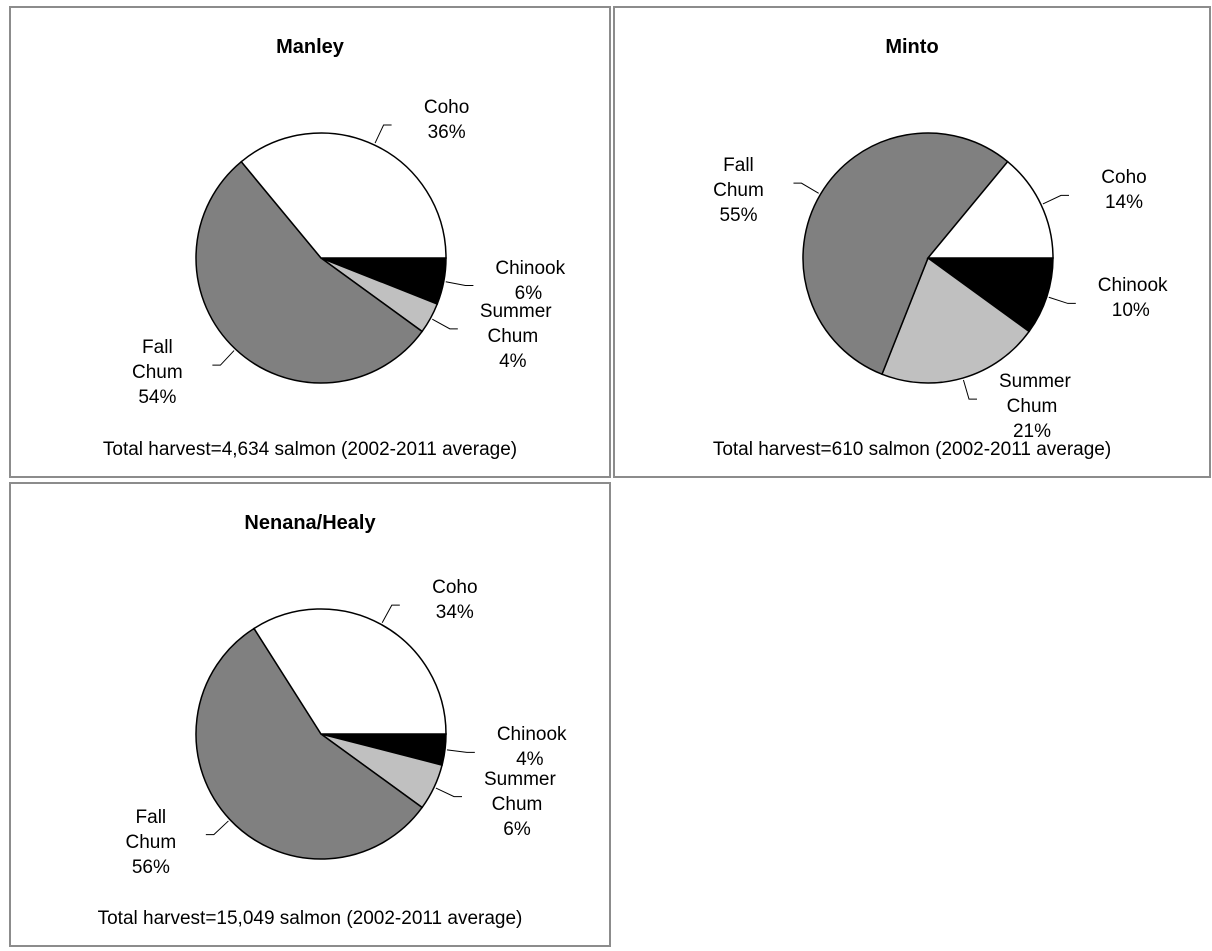 This screenshot has height=951, width=1212. I want to click on value-label: 56%, so click(150, 867).